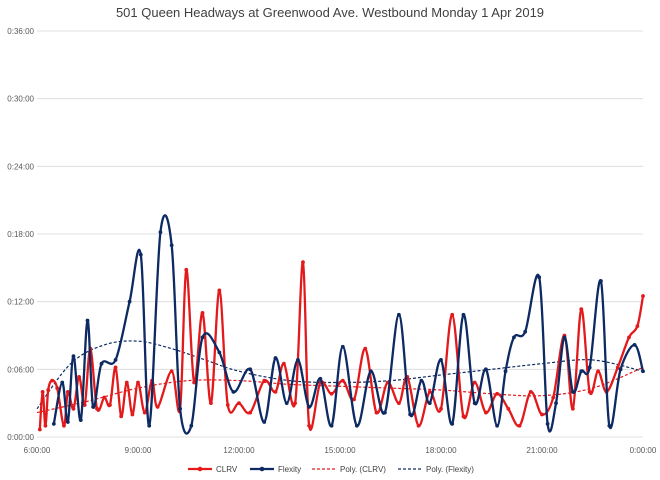 This screenshot has width=660, height=480. What do you see at coordinates (20, 31) in the screenshot?
I see `y-tick-label: 0:36:00` at bounding box center [20, 31].